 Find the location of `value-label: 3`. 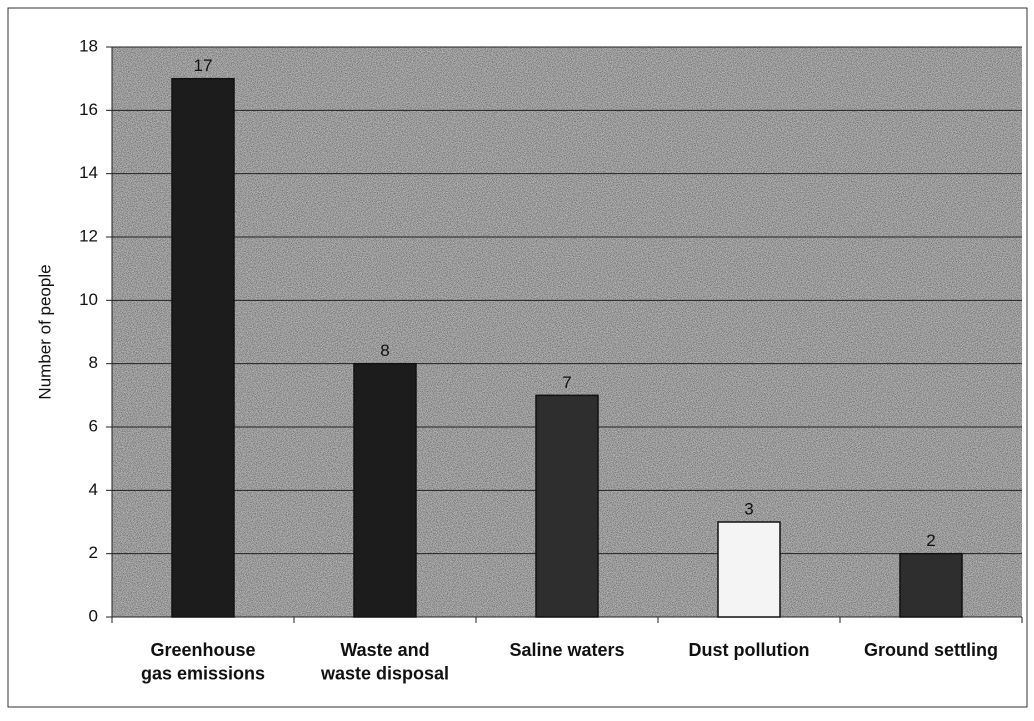

value-label: 3 is located at coordinates (748, 508).